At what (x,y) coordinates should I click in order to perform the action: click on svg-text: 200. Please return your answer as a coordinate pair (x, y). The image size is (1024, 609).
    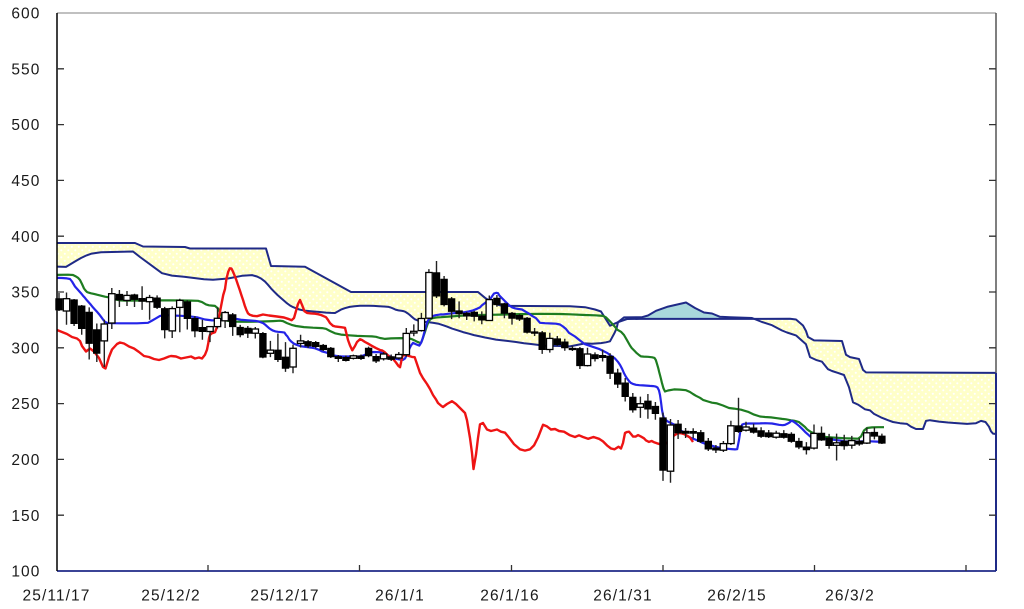
    Looking at the image, I should click on (25, 460).